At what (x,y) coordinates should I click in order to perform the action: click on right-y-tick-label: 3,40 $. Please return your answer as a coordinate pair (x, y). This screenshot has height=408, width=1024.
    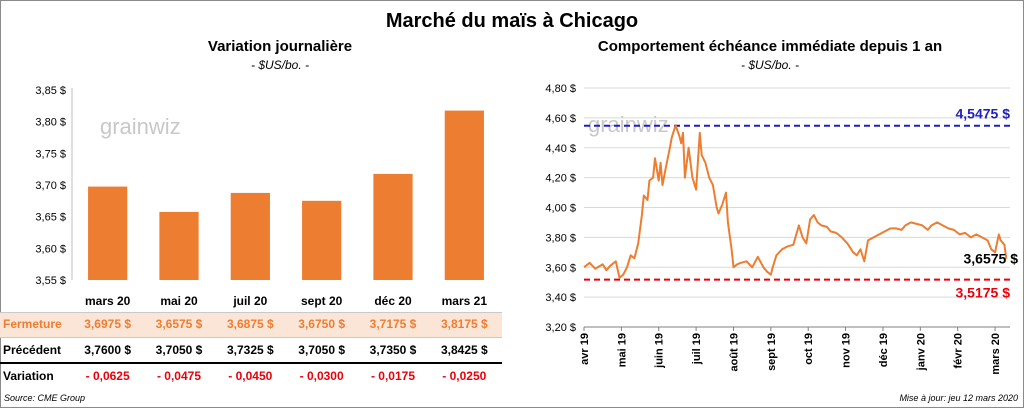
    Looking at the image, I should click on (560, 298).